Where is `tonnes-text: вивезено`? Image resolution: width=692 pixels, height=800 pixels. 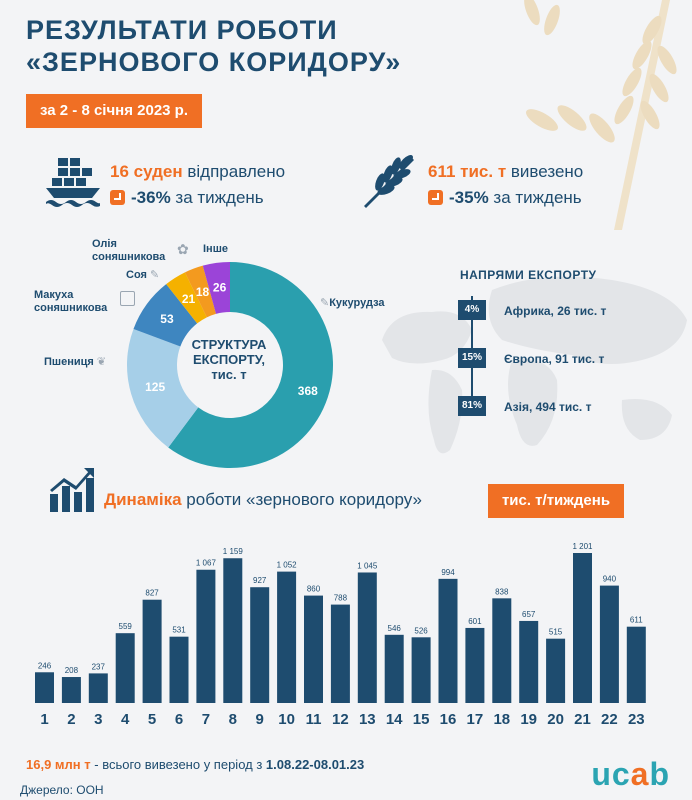 tonnes-text: вивезено is located at coordinates (547, 171).